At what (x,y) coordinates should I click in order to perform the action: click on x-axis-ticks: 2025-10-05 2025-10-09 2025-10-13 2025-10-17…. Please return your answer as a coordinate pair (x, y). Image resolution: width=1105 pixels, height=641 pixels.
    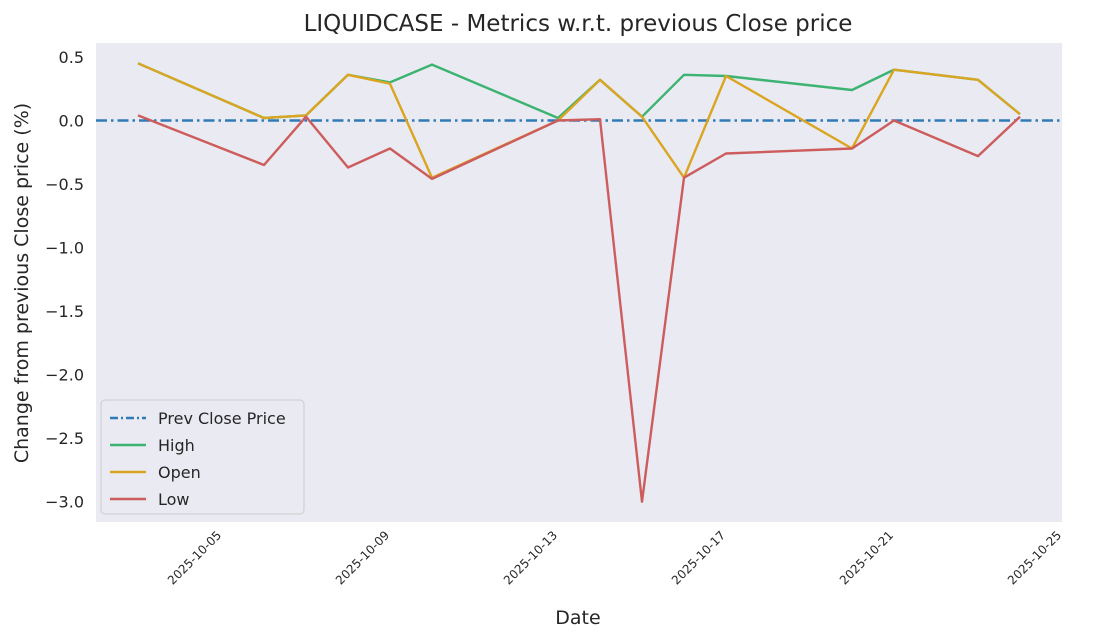
    Looking at the image, I should click on (614, 557).